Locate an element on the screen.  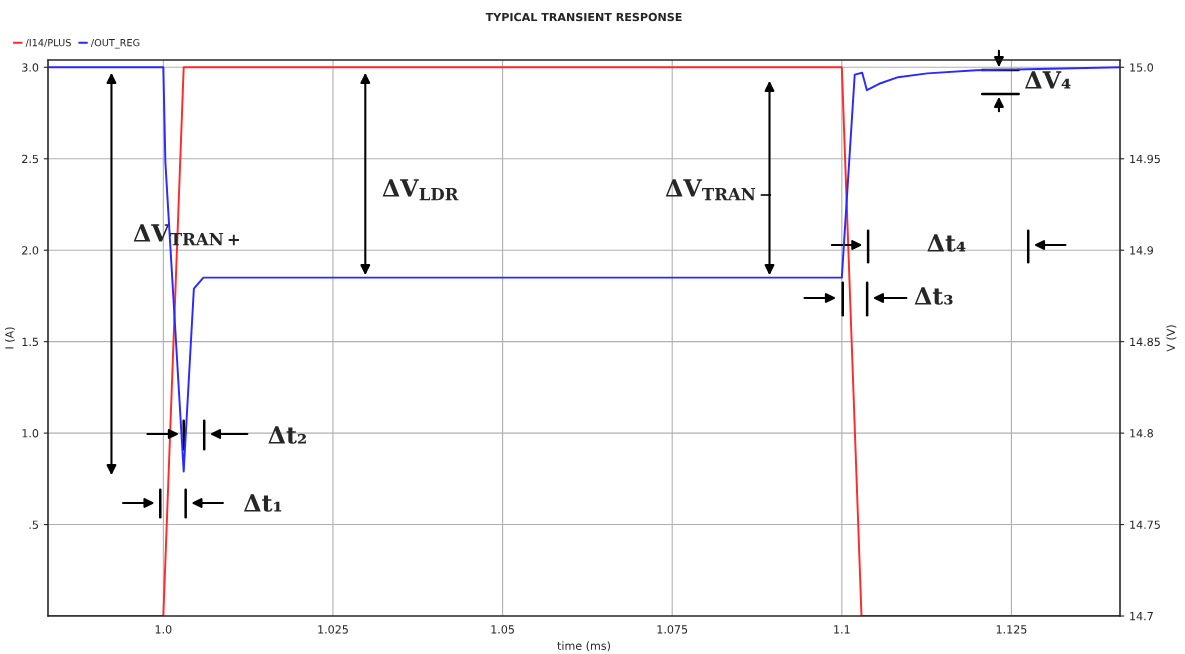
annotation: Δt₃ is located at coordinates (933, 296).